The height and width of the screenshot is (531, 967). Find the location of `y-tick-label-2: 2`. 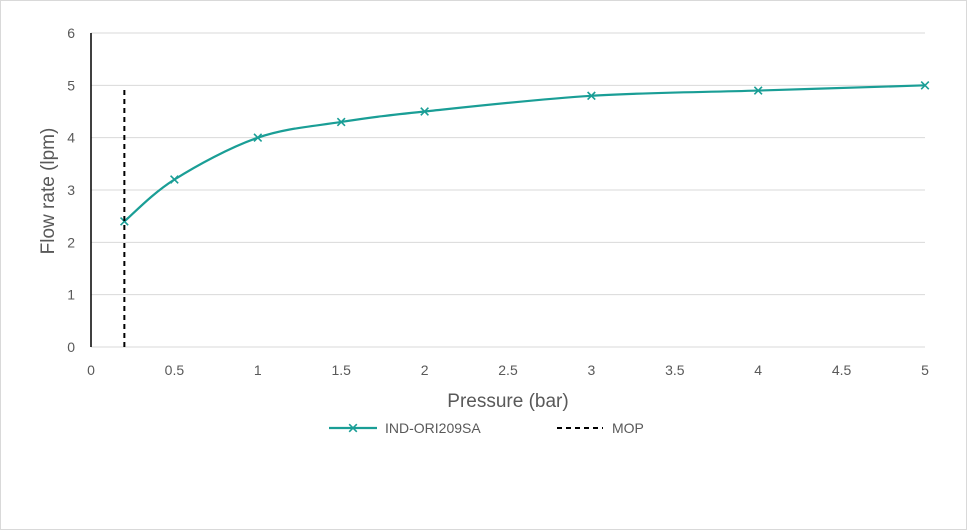

y-tick-label-2: 2 is located at coordinates (71, 242).